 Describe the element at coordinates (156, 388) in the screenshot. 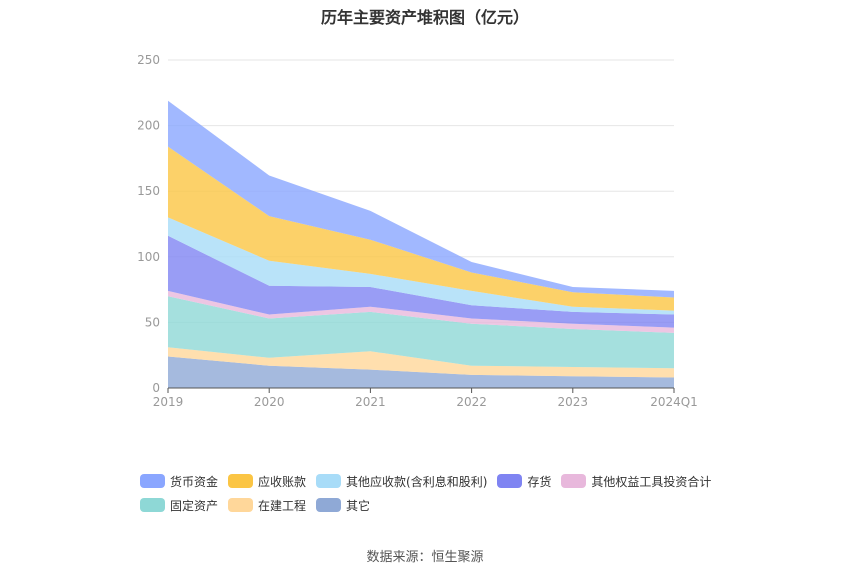

I see `y-tick-label: 0` at that location.